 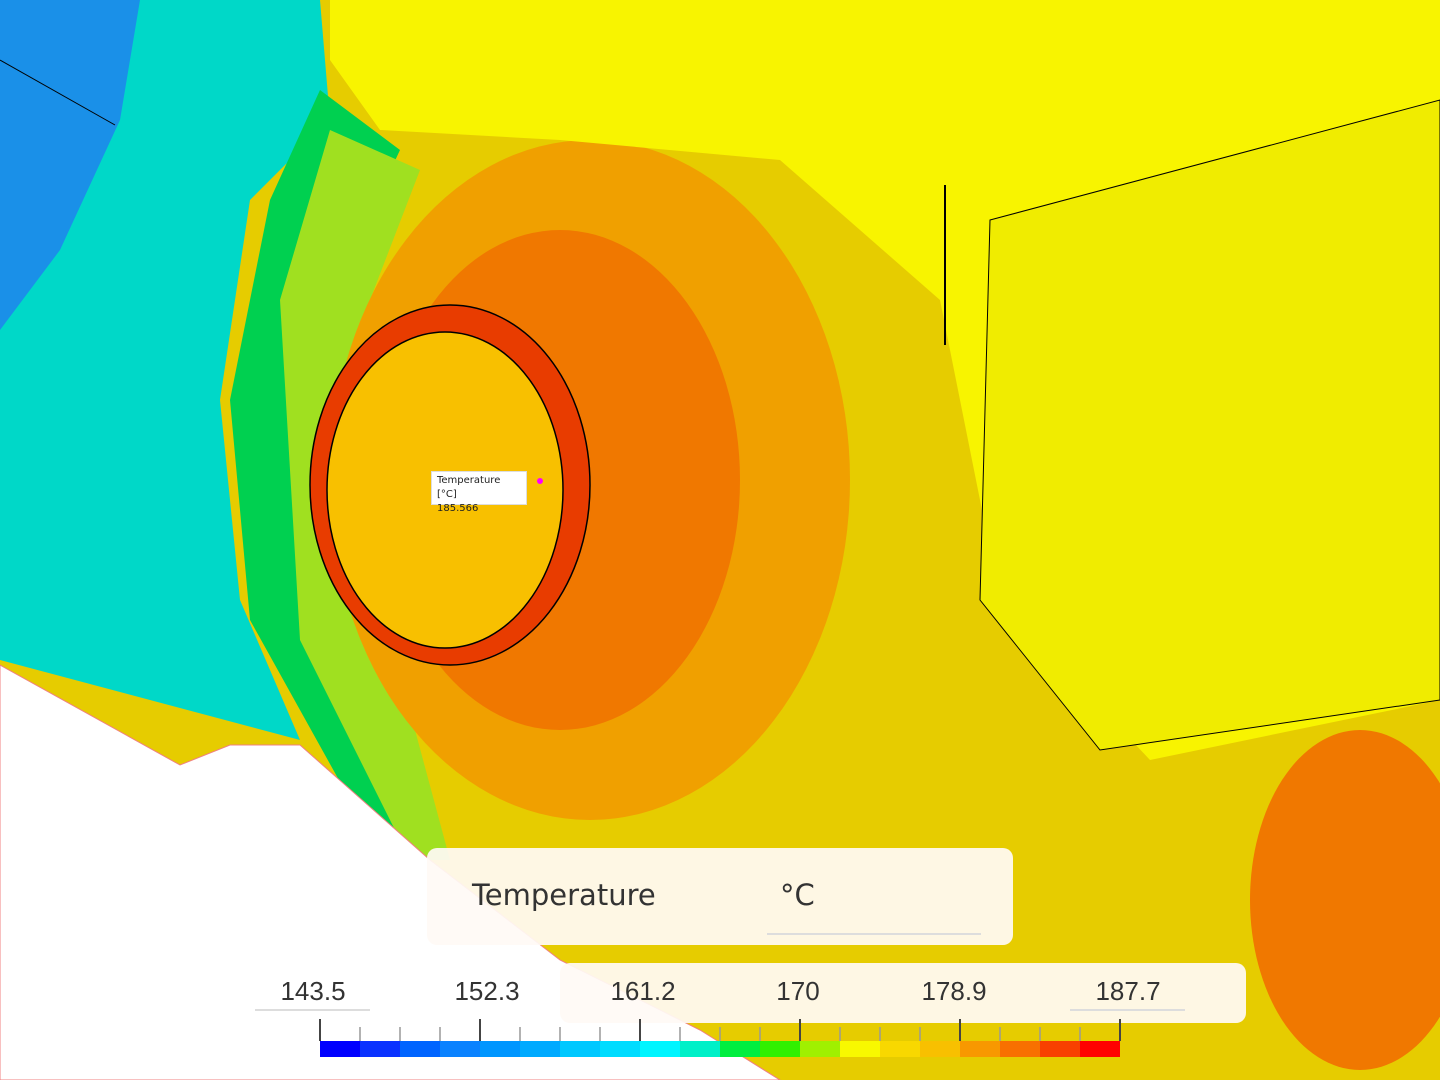 I want to click on tick-label: 187.7, so click(x=1128, y=991).